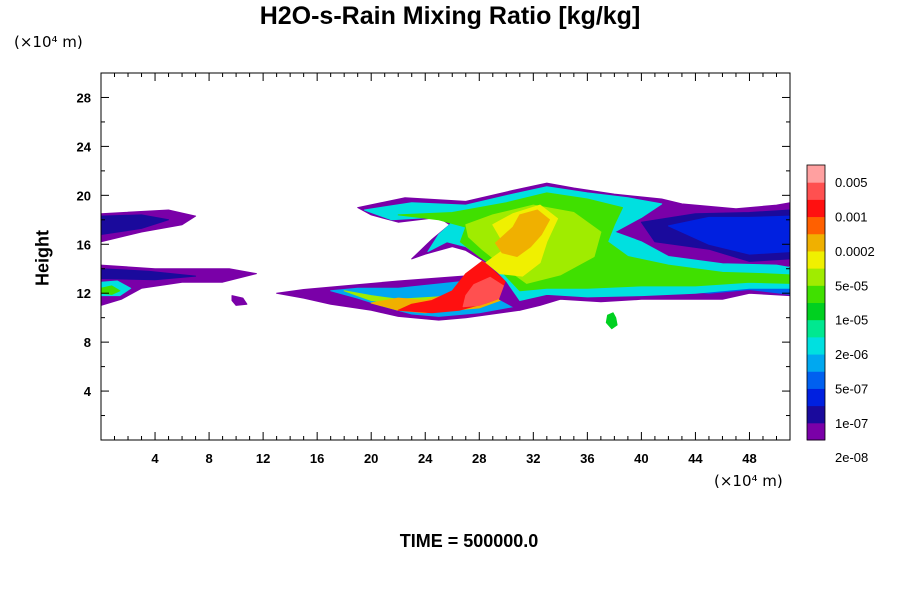 The height and width of the screenshot is (600, 900). Describe the element at coordinates (855, 251) in the screenshot. I see `colorbar-label: 0.0002` at that location.